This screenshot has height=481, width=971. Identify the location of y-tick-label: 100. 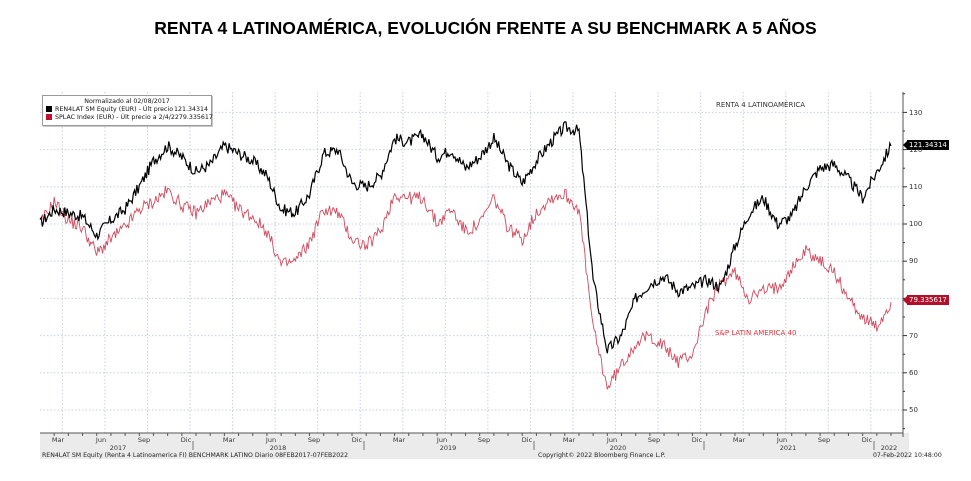
(916, 224).